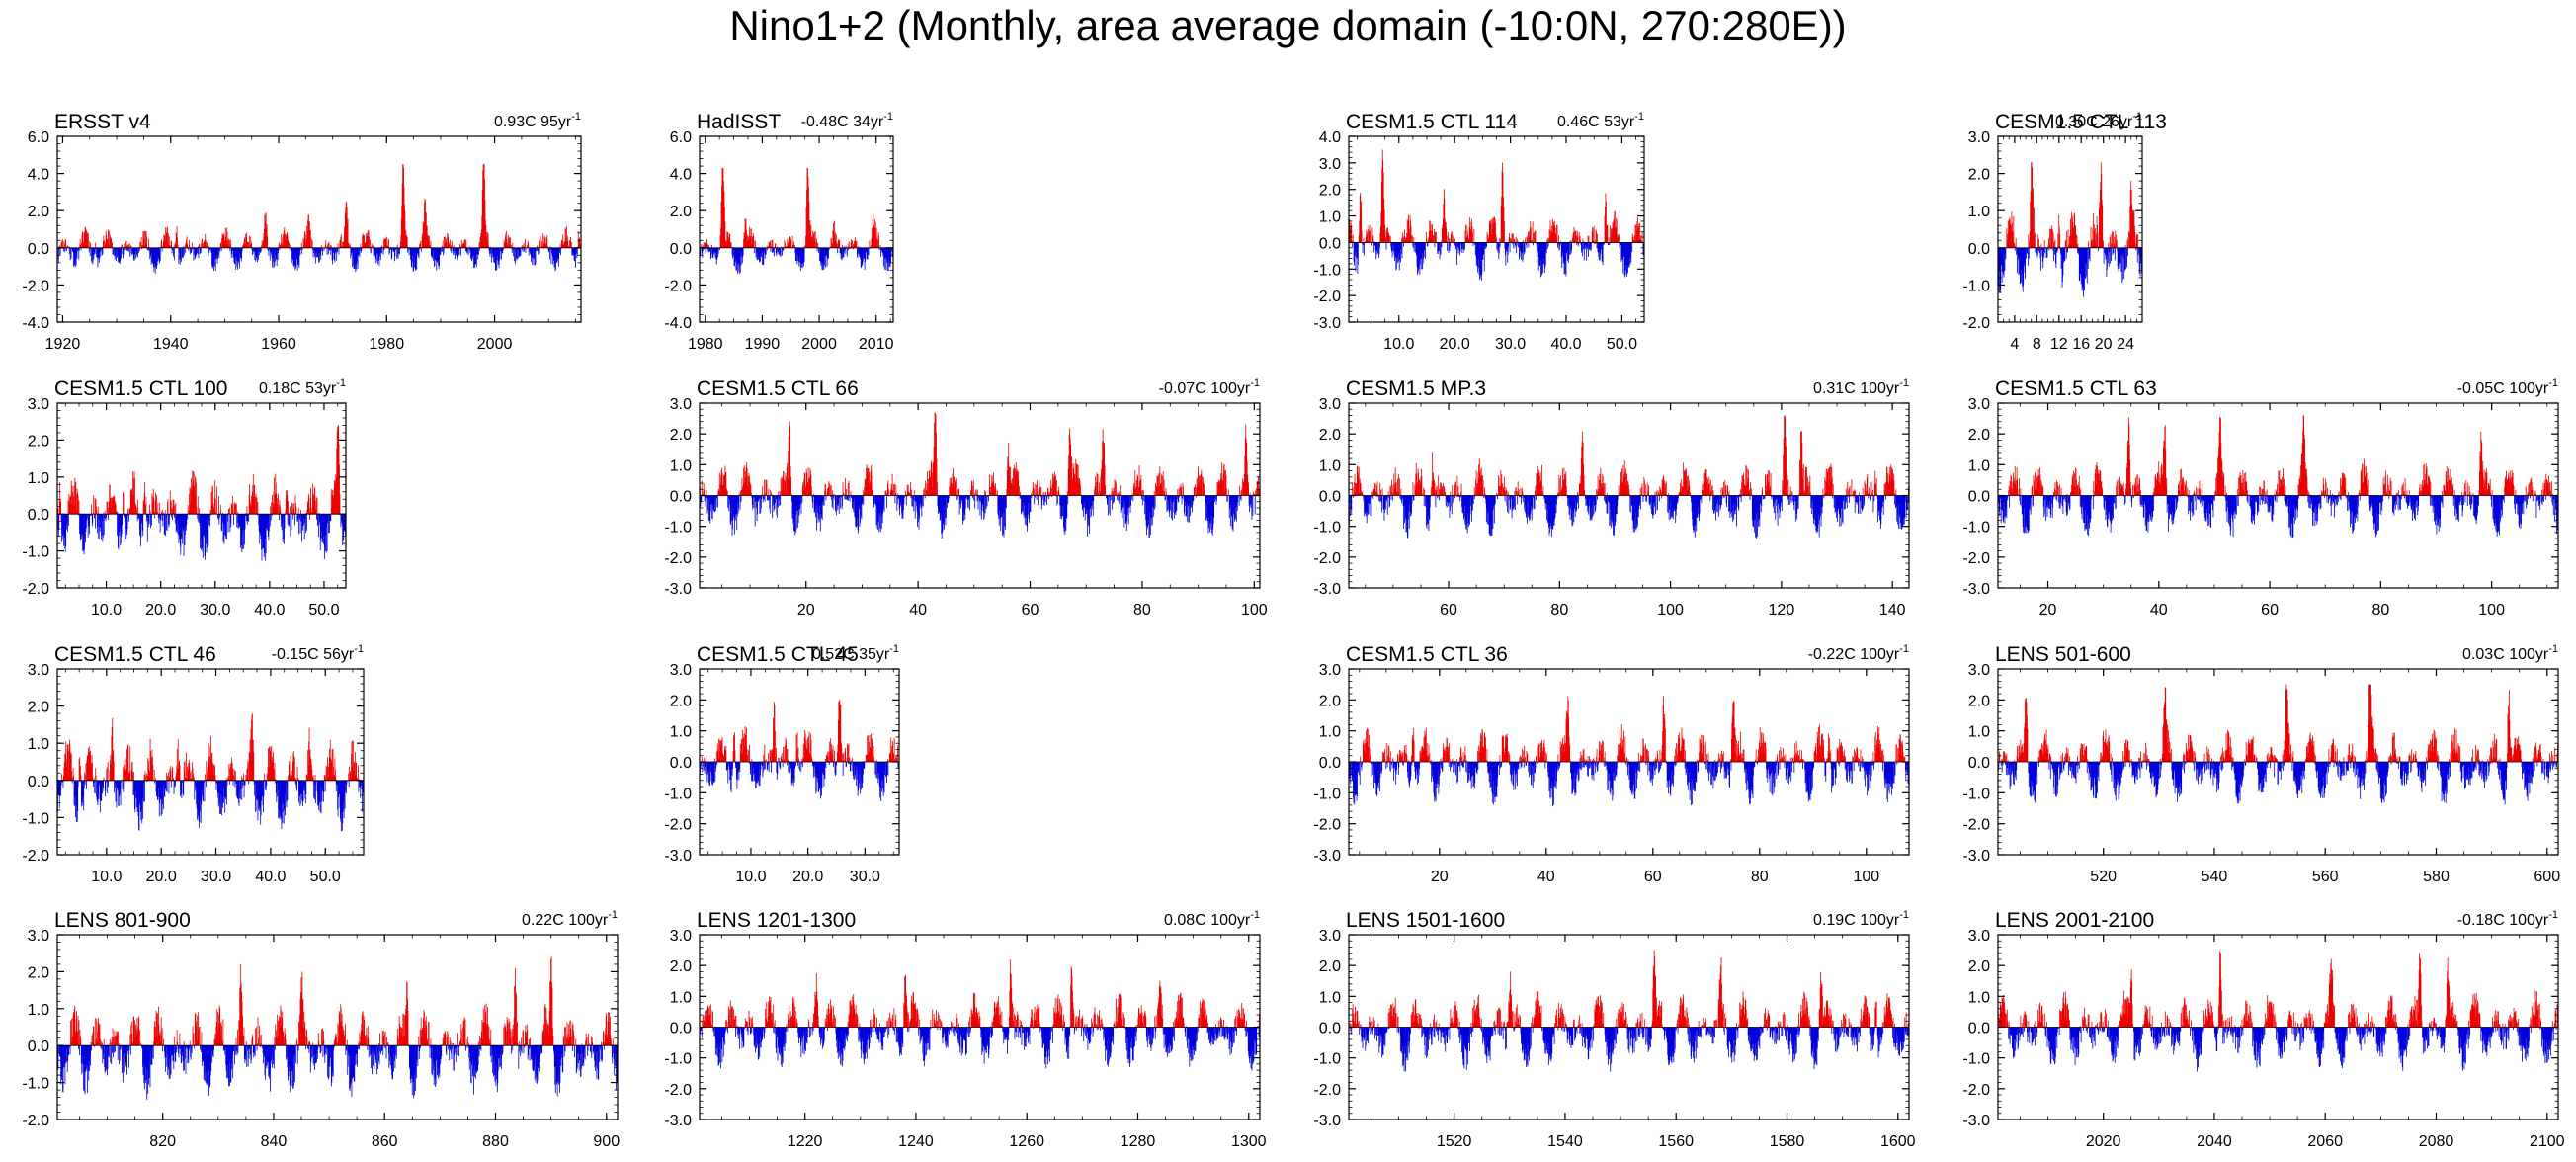 Image resolution: width=2576 pixels, height=1162 pixels. Describe the element at coordinates (171, 344) in the screenshot. I see `x-tick-label: 1940` at that location.